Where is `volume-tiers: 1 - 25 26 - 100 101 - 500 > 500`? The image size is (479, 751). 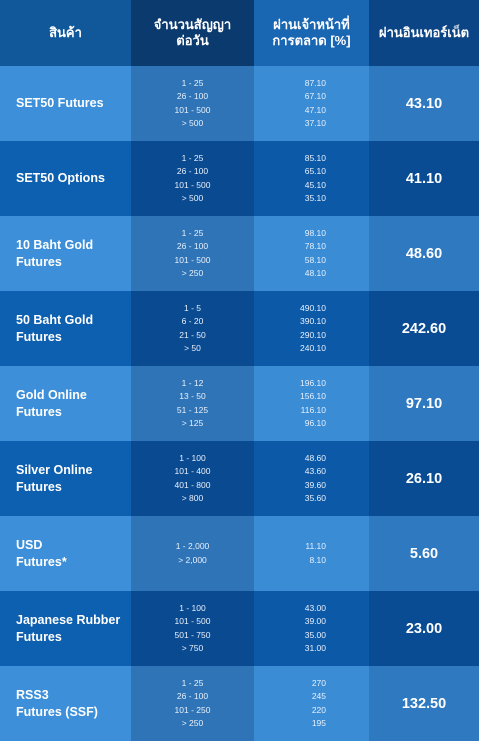
volume-tiers: 1 - 25 26 - 100 101 - 500 > 500 is located at coordinates (192, 103).